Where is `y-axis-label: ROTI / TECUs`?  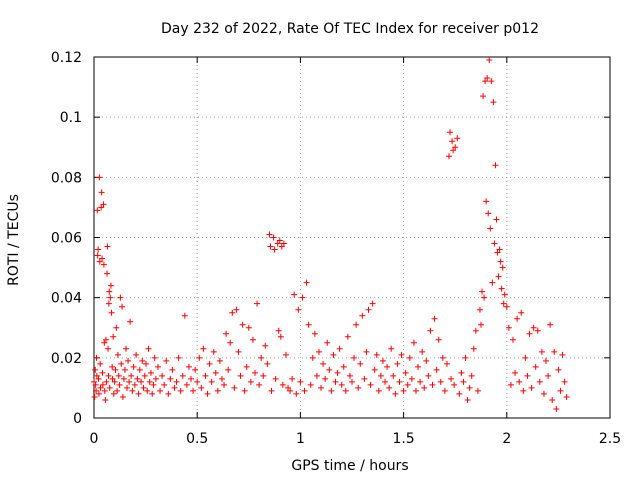
y-axis-label: ROTI / TECUs is located at coordinates (14, 240).